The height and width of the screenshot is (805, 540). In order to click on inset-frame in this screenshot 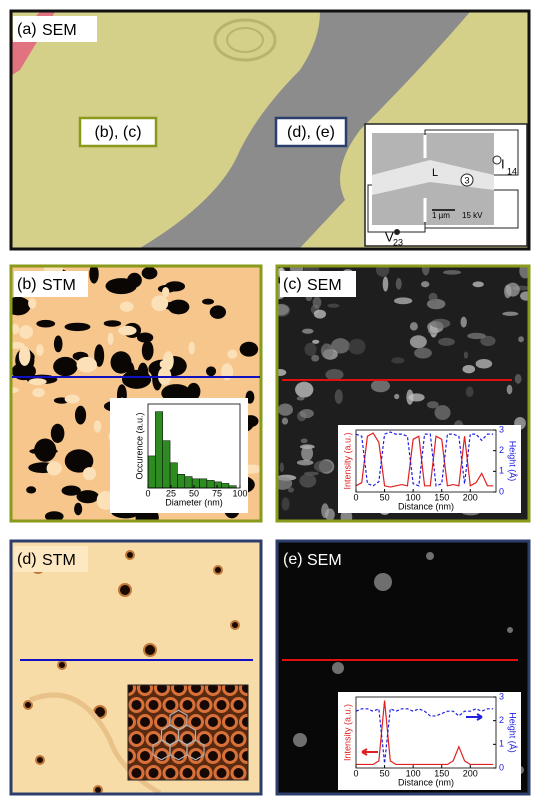, I will do `click(188, 732)`.